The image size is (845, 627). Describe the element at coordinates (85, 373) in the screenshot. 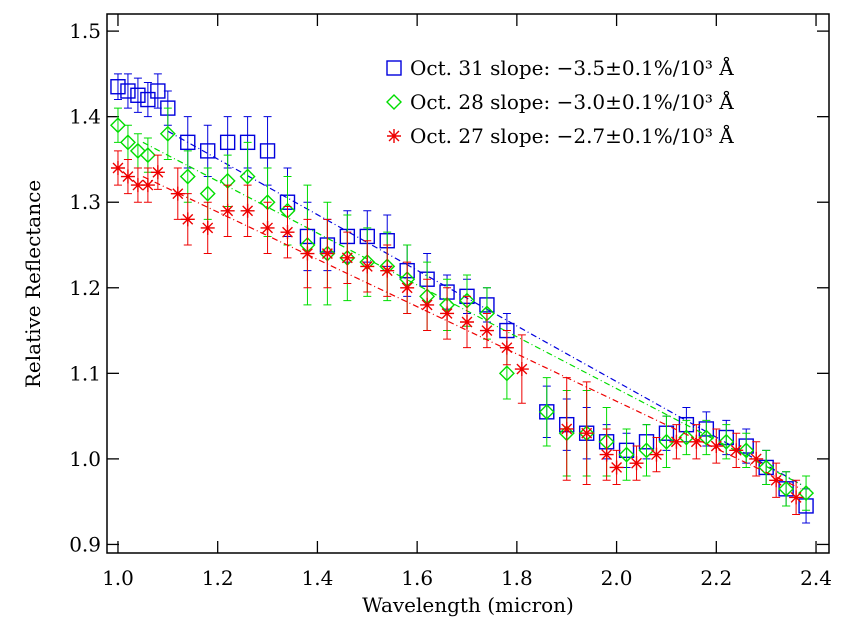

I see `y-tick-label: 1.1` at that location.